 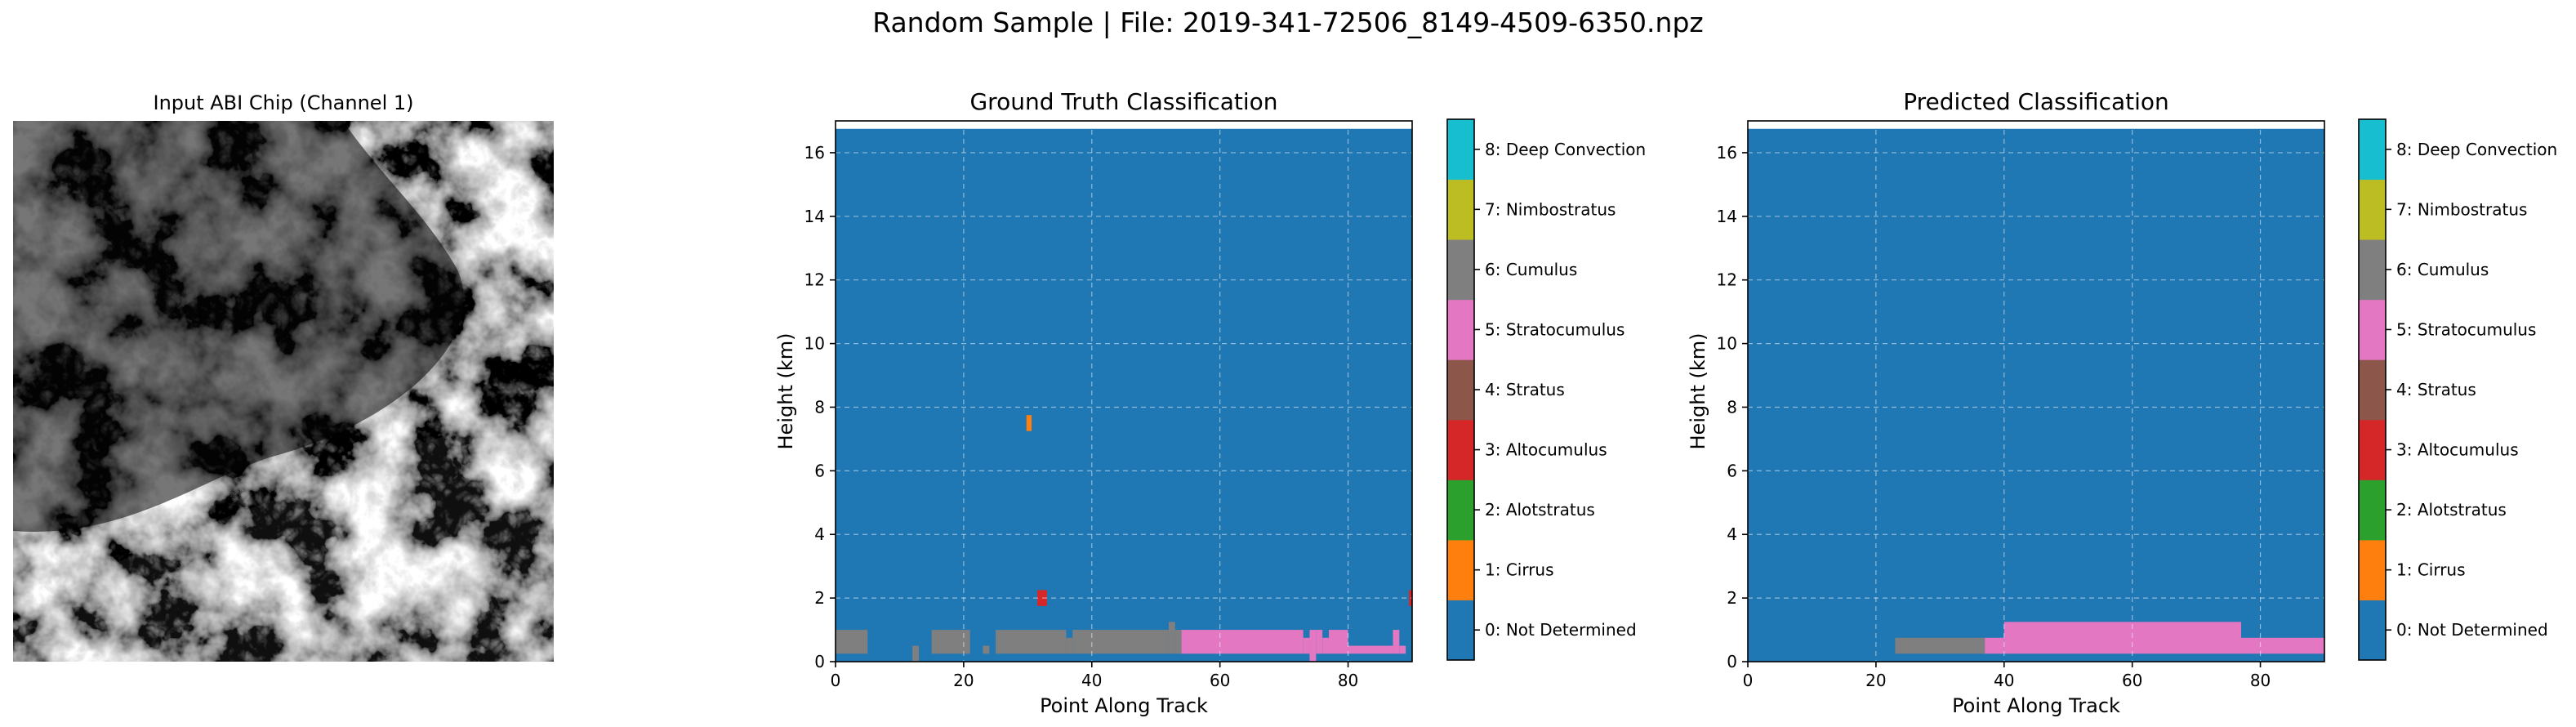 What do you see at coordinates (283, 103) in the screenshot?
I see `image-panel-title: Input ABI Chip (Channel 1)` at bounding box center [283, 103].